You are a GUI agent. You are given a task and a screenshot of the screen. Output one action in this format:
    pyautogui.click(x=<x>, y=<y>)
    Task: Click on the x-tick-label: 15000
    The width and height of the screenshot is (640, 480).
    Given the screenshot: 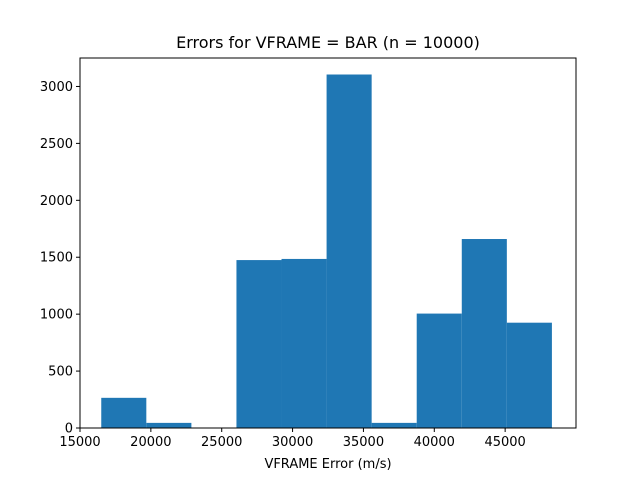 What is the action you would take?
    pyautogui.click(x=79, y=442)
    